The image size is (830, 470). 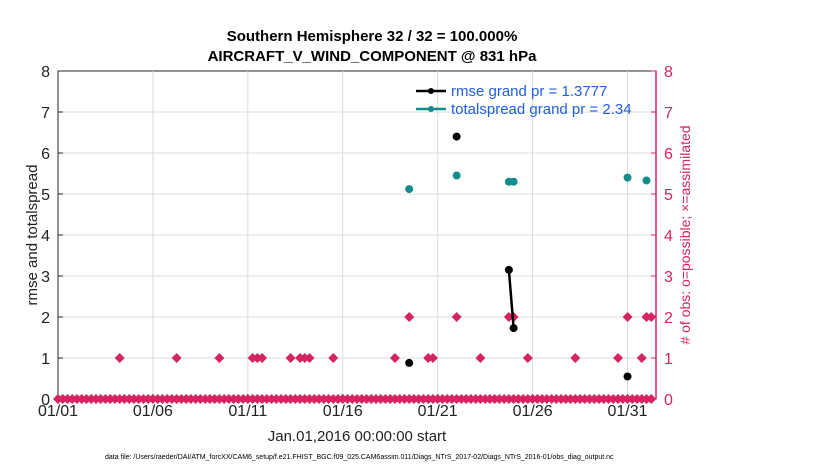 What do you see at coordinates (343, 411) in the screenshot?
I see `x-tick-label: 01/16` at bounding box center [343, 411].